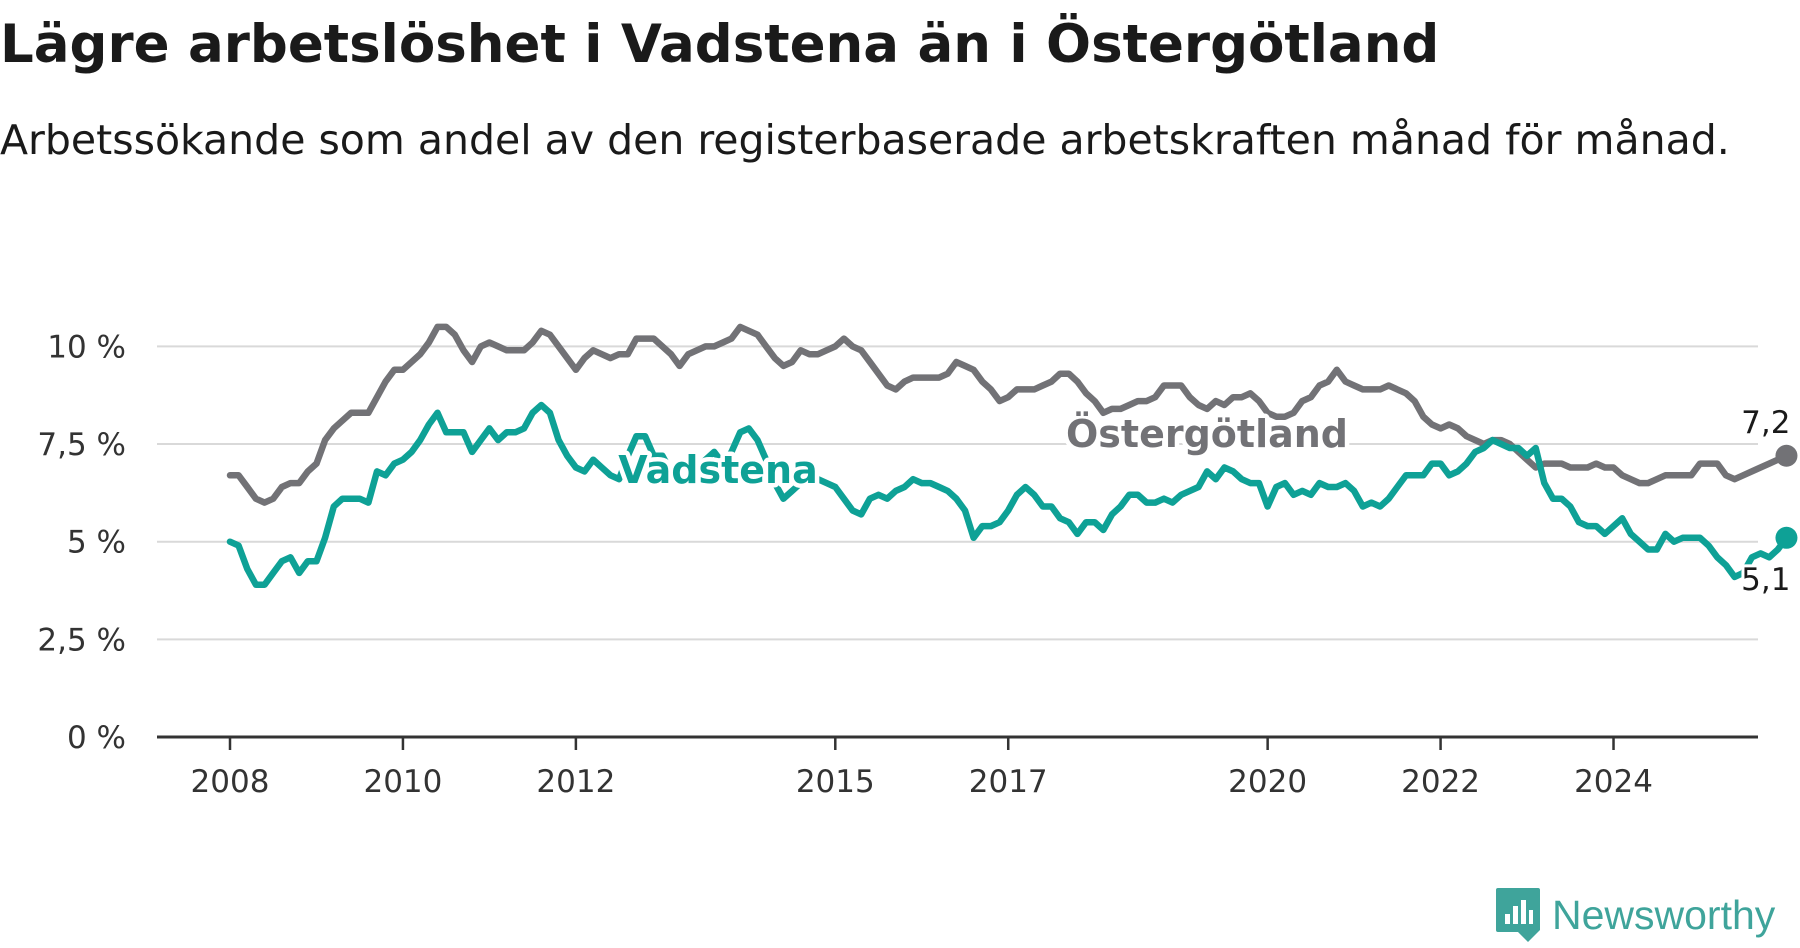 Image resolution: width=1800 pixels, height=948 pixels. What do you see at coordinates (717, 470) in the screenshot?
I see `series-label-vadstena: Vadstena` at bounding box center [717, 470].